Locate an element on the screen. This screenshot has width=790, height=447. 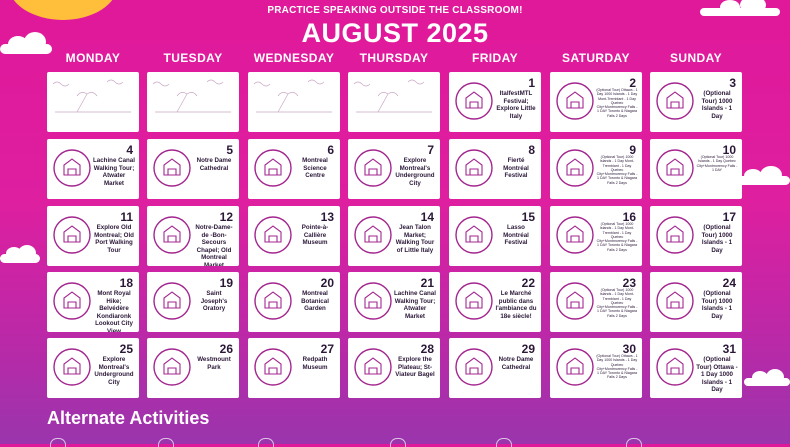
day-number: 30 is located at coordinates (629, 349).